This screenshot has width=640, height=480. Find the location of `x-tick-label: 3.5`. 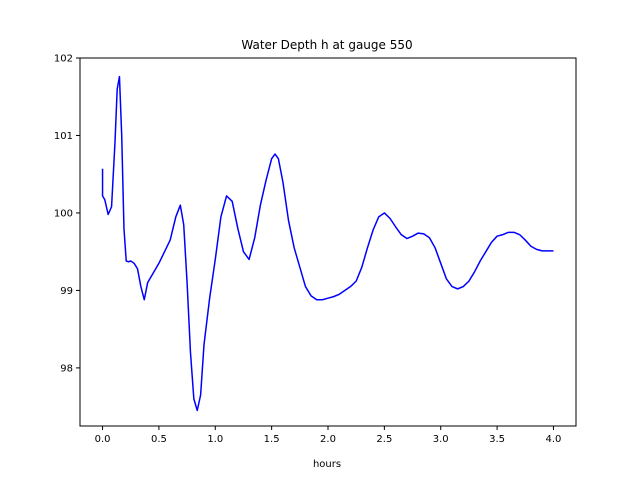

x-tick-label: 3.5 is located at coordinates (497, 439).